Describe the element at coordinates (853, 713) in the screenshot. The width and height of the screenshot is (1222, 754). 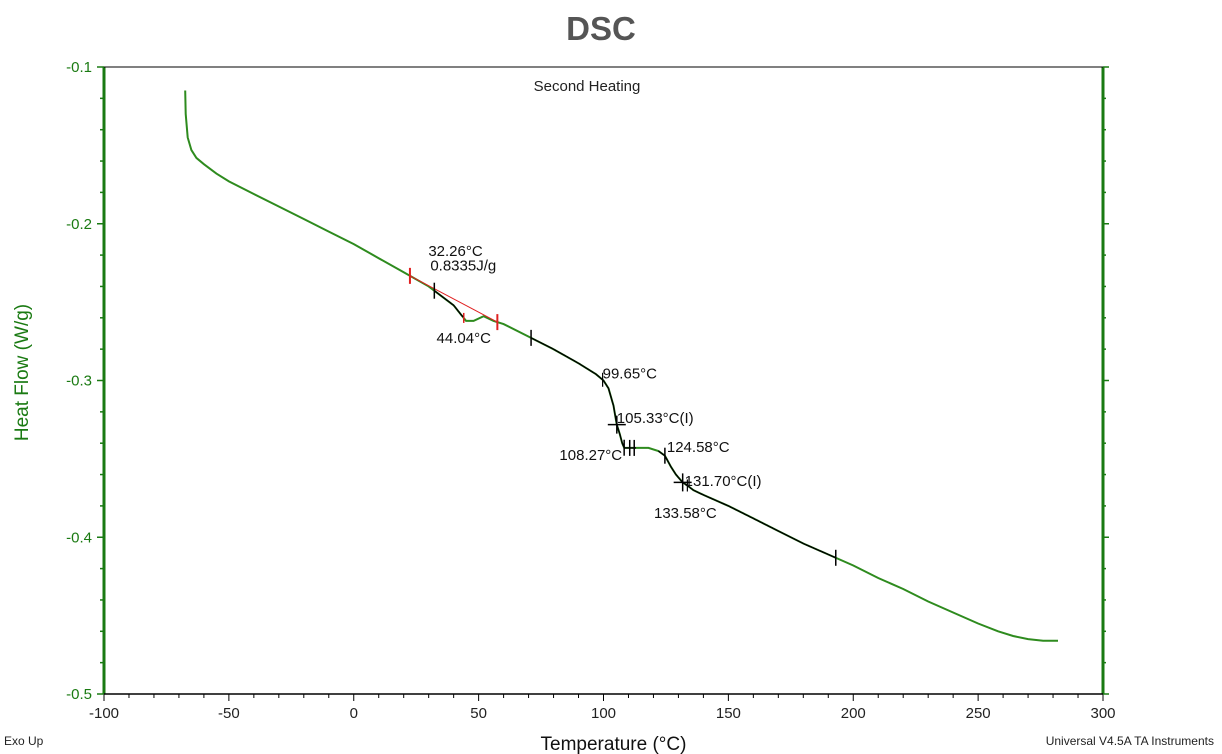
I see `x-tick-label: 200` at that location.